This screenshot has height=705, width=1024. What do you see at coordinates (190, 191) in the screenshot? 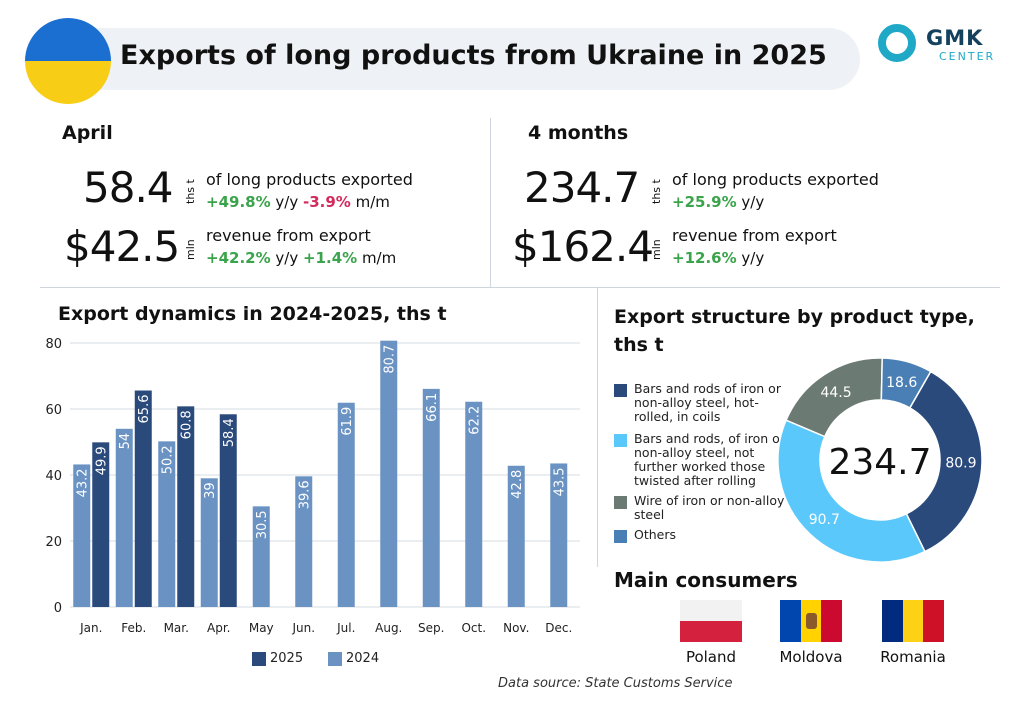
I see `april-volume-unit: ths t` at bounding box center [190, 191].